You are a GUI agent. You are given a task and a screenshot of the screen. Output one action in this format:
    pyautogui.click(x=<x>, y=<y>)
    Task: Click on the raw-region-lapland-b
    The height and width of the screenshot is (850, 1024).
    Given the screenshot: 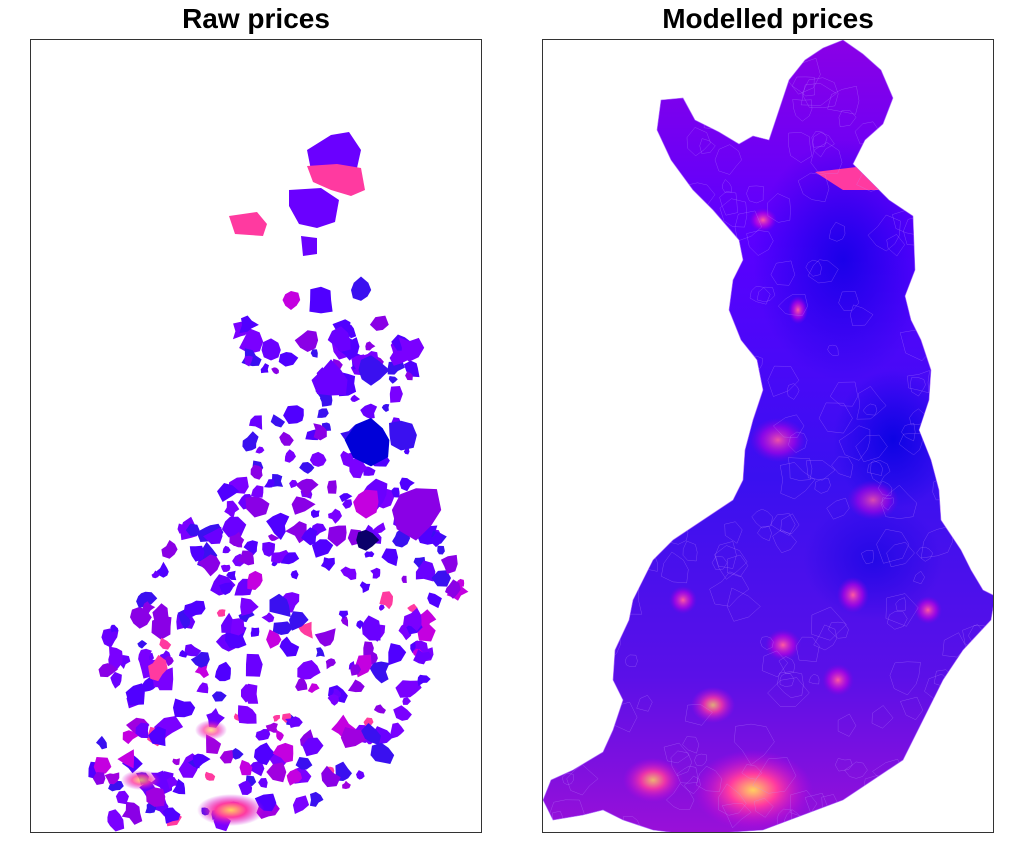 What is the action you would take?
    pyautogui.click(x=309, y=246)
    